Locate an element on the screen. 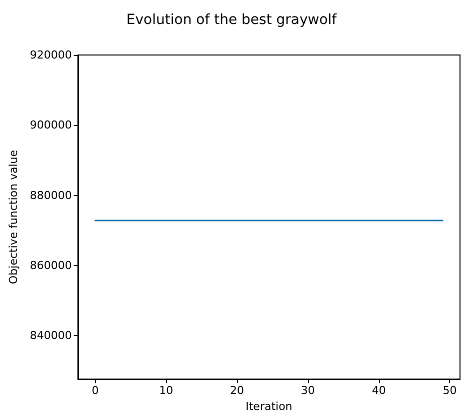 The width and height of the screenshot is (463, 417). x-tick-label: 50 is located at coordinates (449, 391).